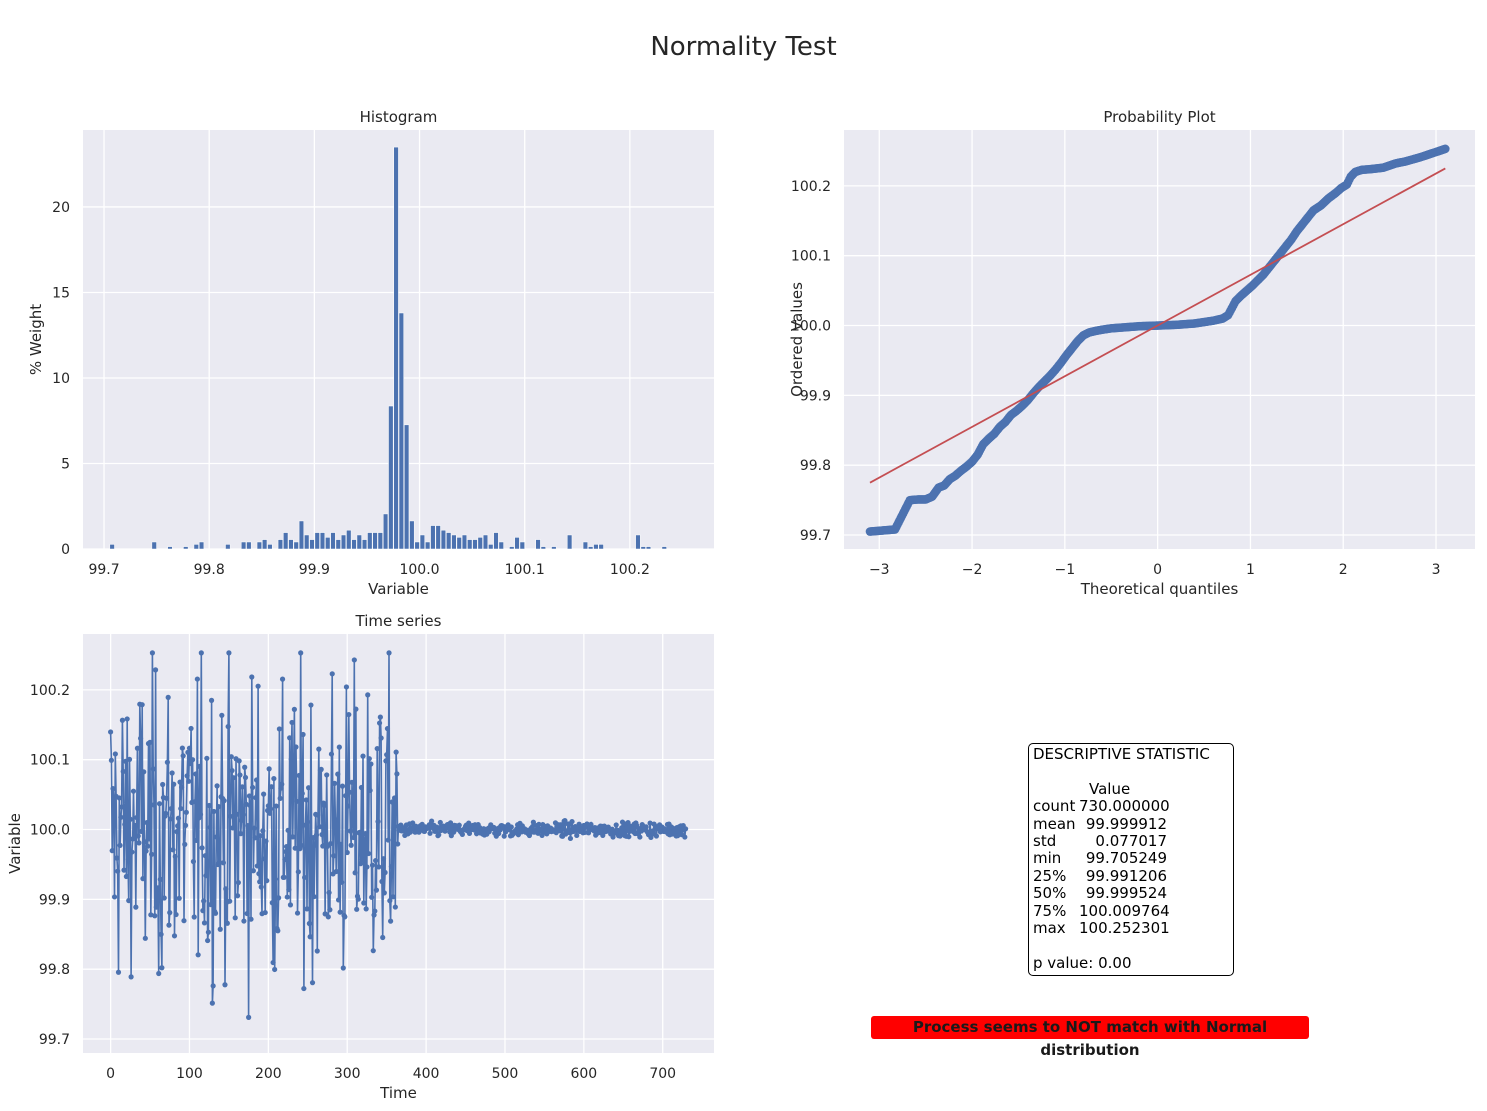 The image size is (1487, 1111). I want to click on x-tick-label: 500, so click(505, 1074).